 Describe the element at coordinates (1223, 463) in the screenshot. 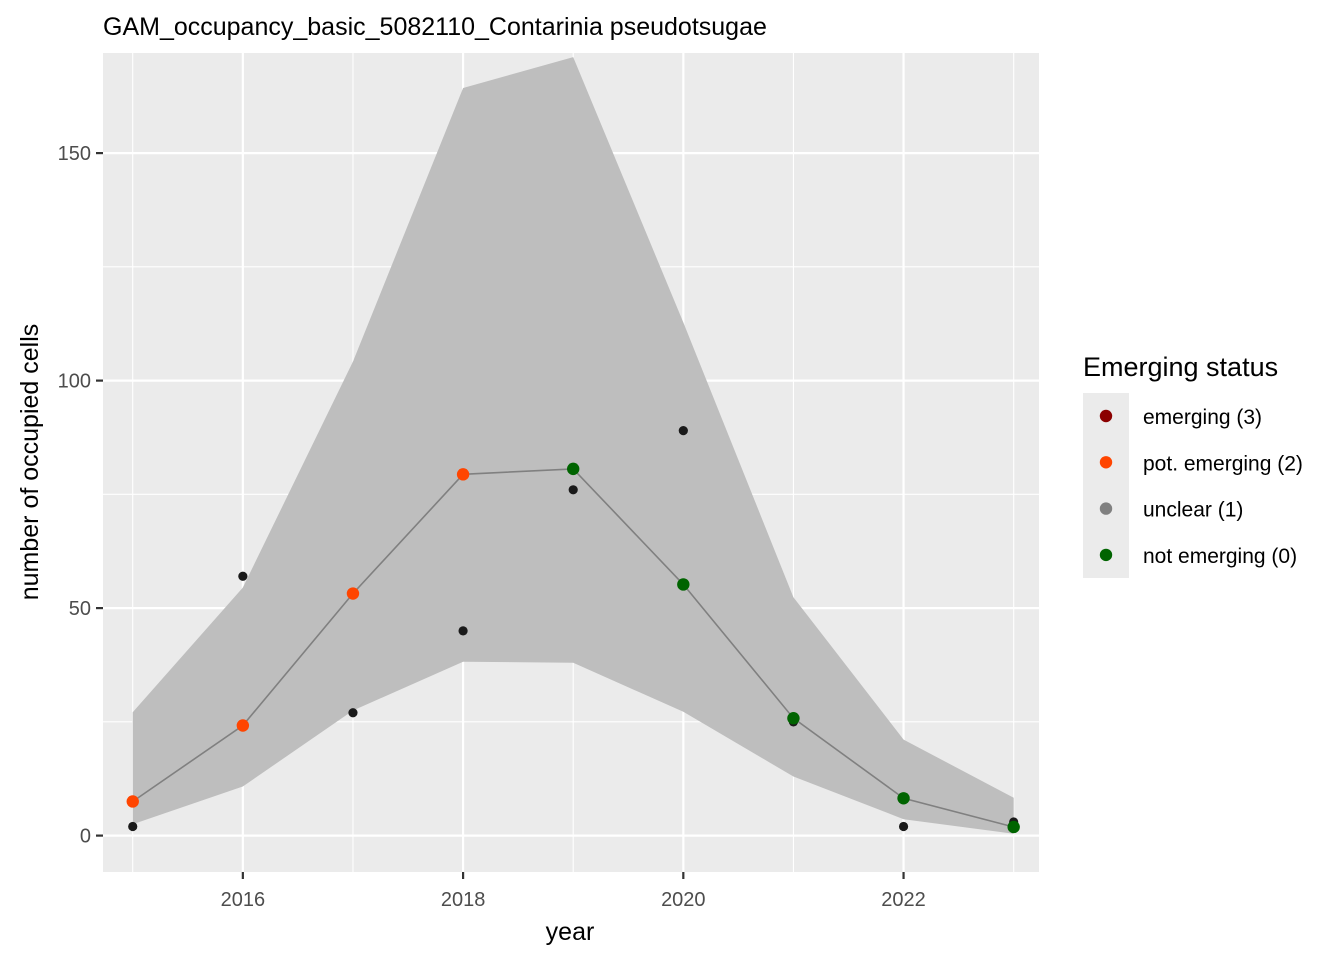

I see `legend-label: pot. emerging (2)` at that location.